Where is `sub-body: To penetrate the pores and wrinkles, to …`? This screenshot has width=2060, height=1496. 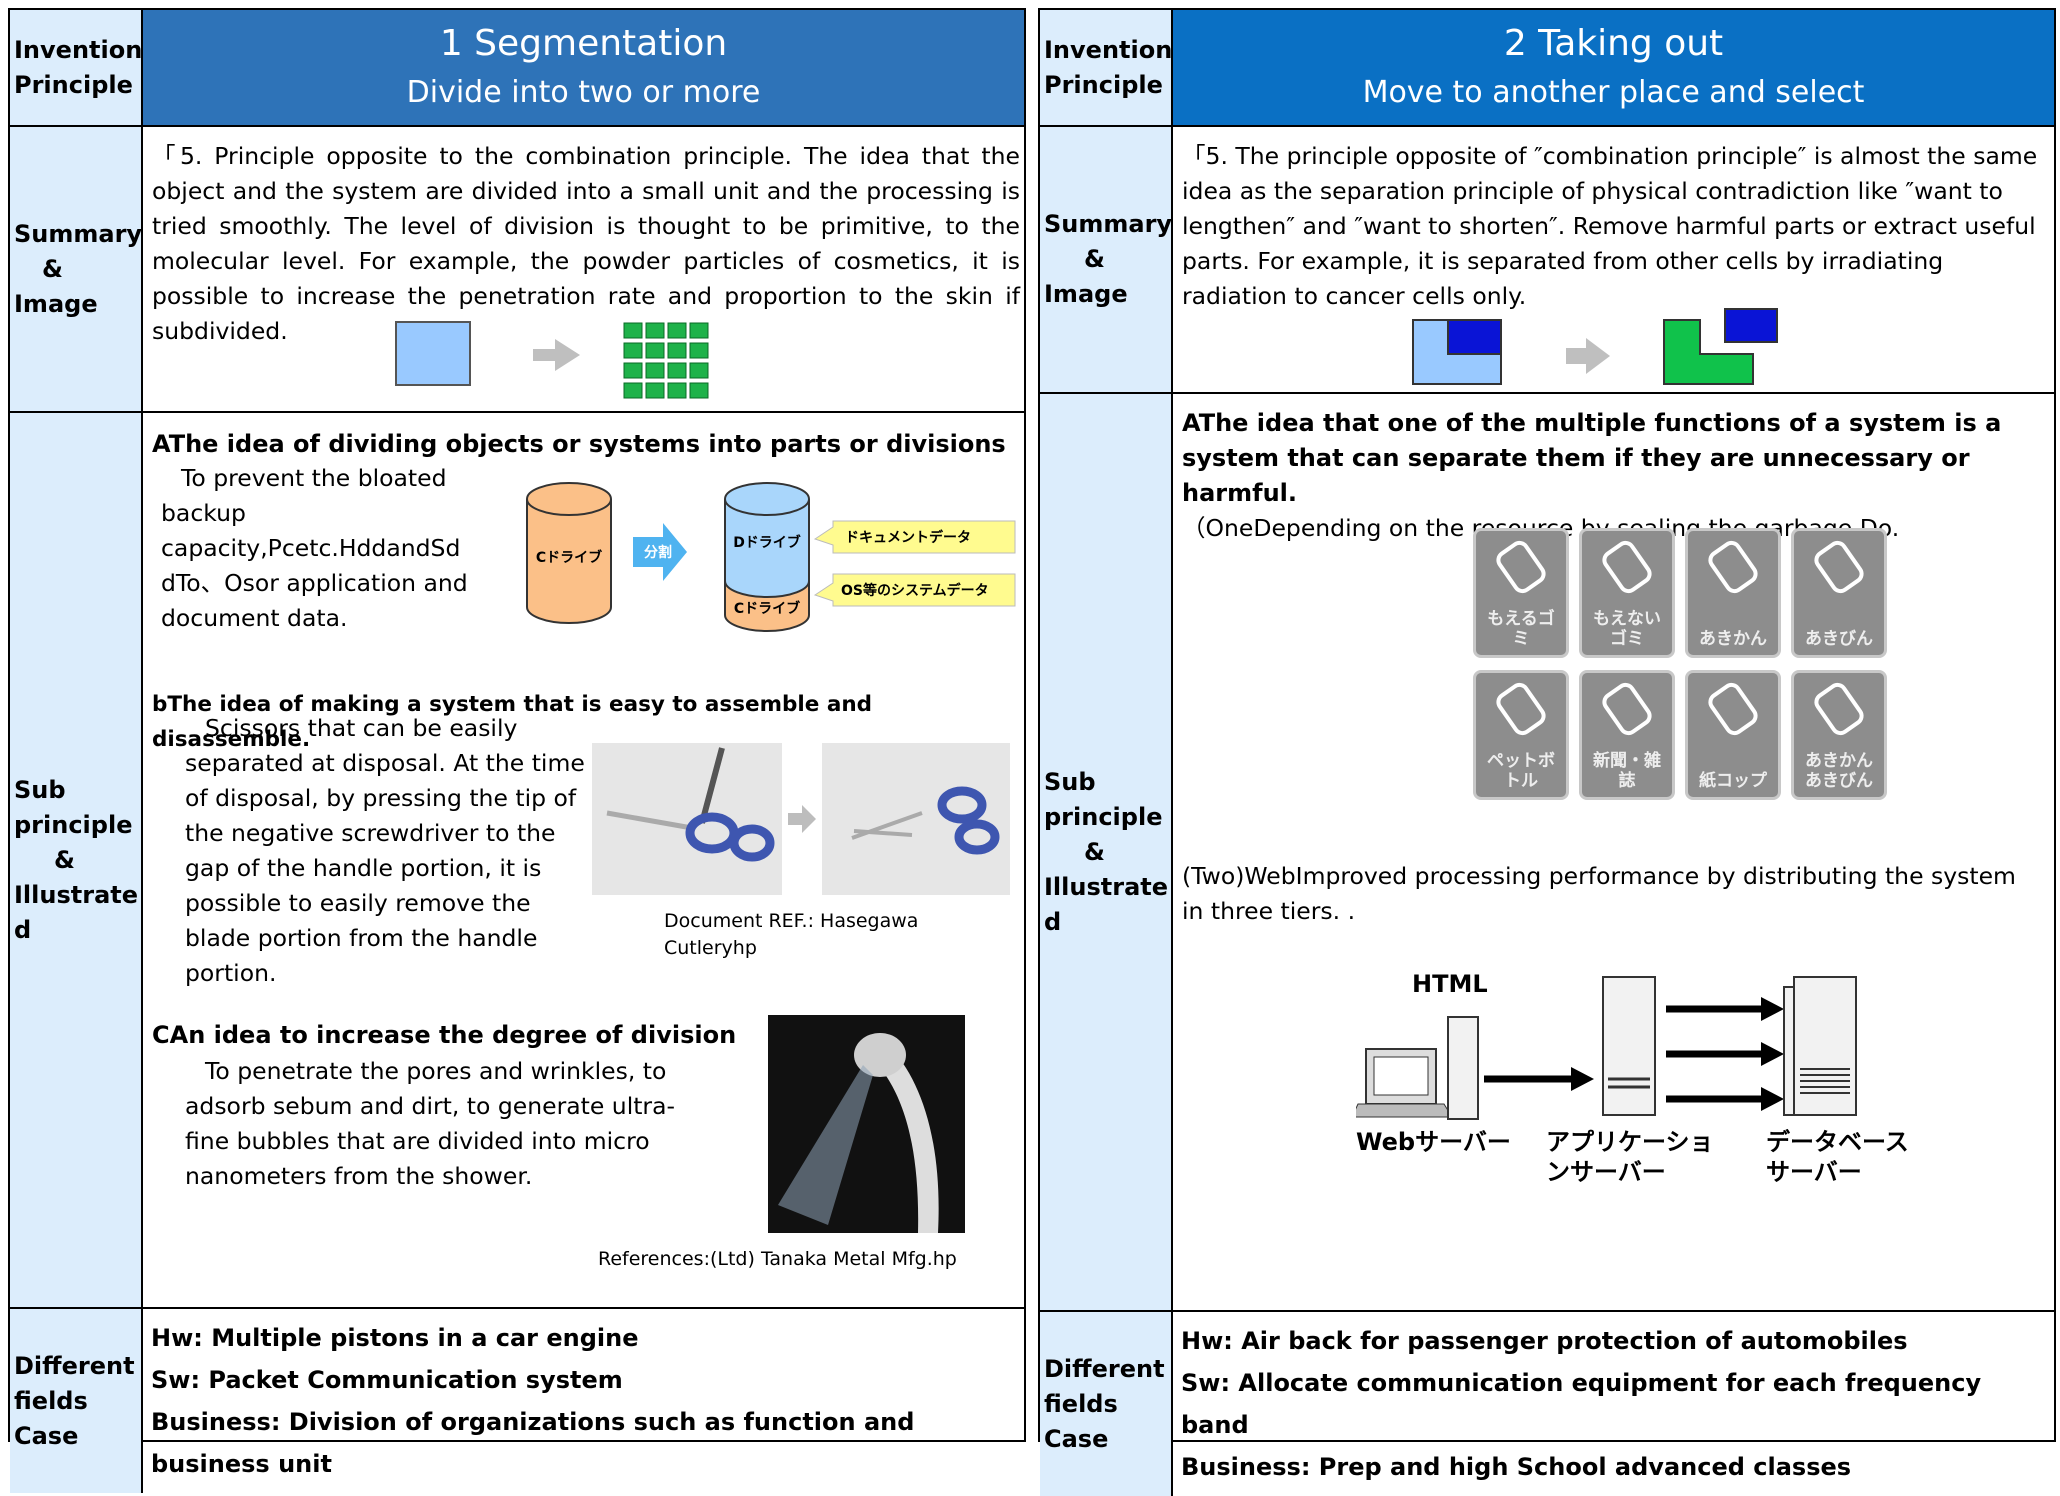 sub-body: To penetrate the pores and wrinkles, to … is located at coordinates (430, 1123).